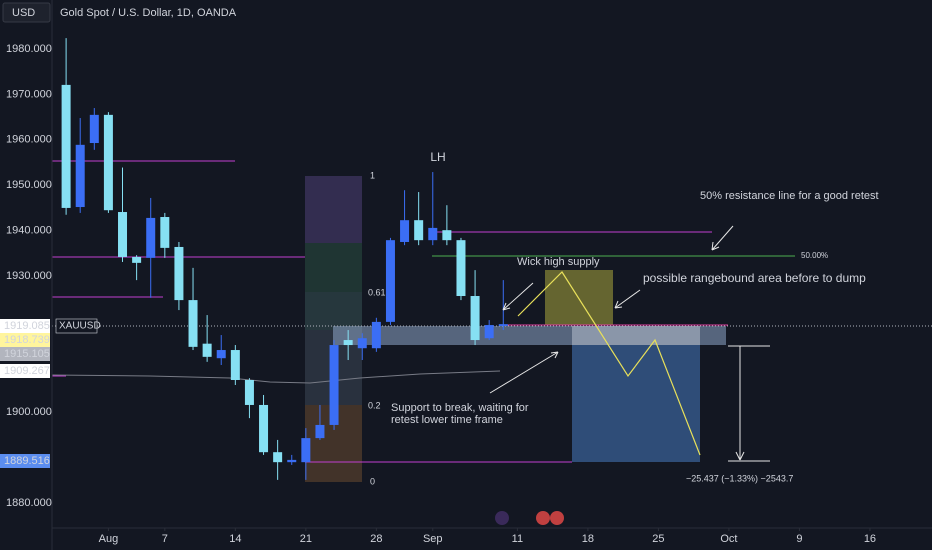  What do you see at coordinates (29, 276) in the screenshot?
I see `y-tick-label: 1930.000` at bounding box center [29, 276].